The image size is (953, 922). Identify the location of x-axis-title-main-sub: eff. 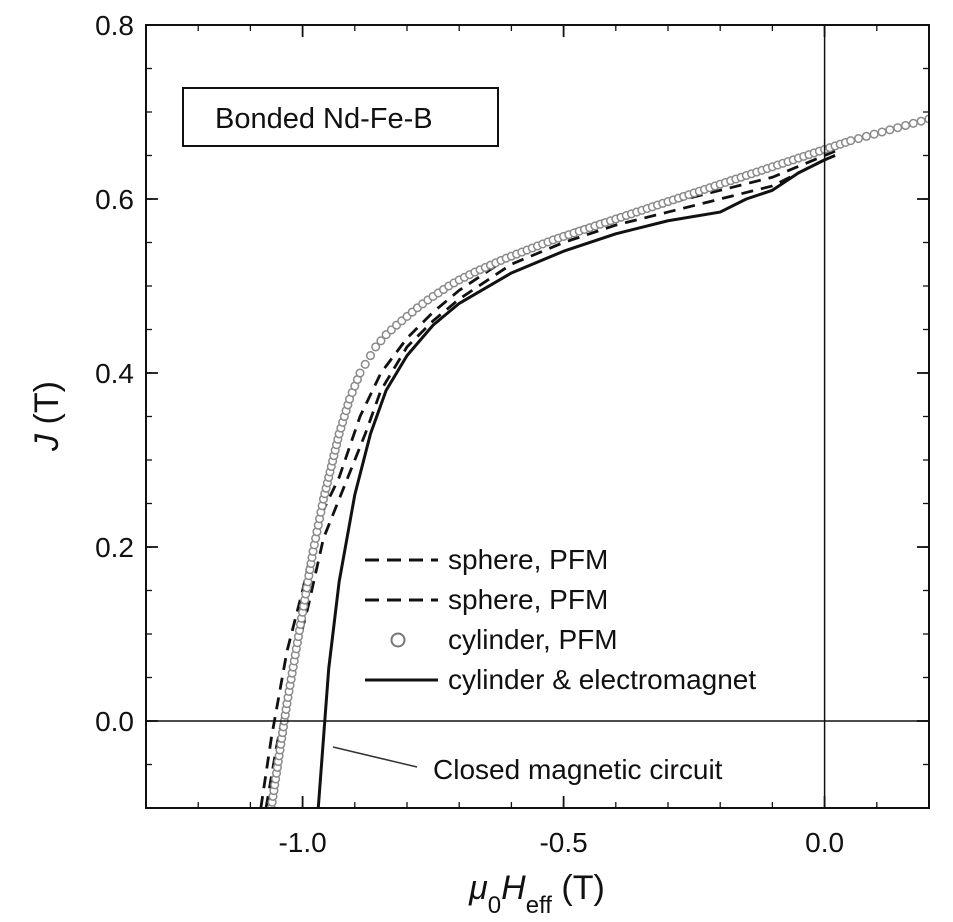
(539, 905).